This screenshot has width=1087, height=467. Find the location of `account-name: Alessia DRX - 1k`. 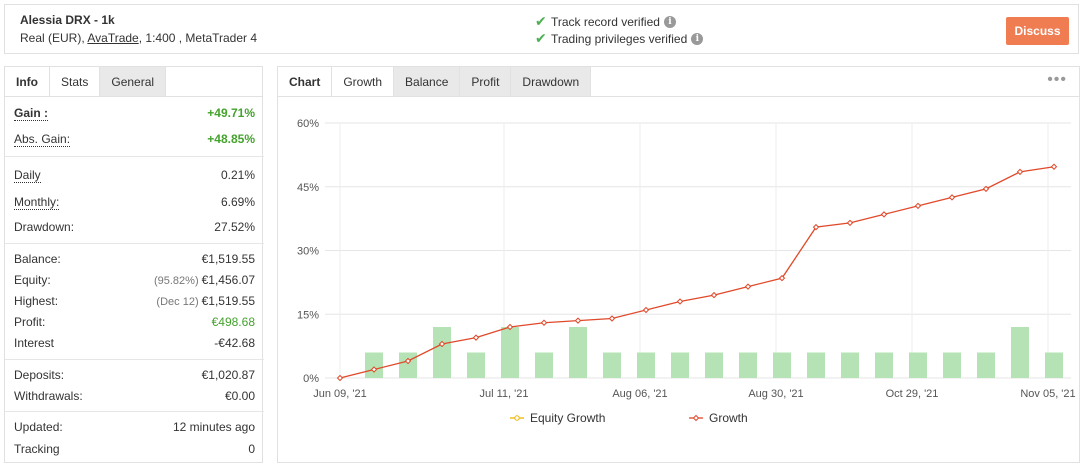

account-name: Alessia DRX - 1k is located at coordinates (67, 20).